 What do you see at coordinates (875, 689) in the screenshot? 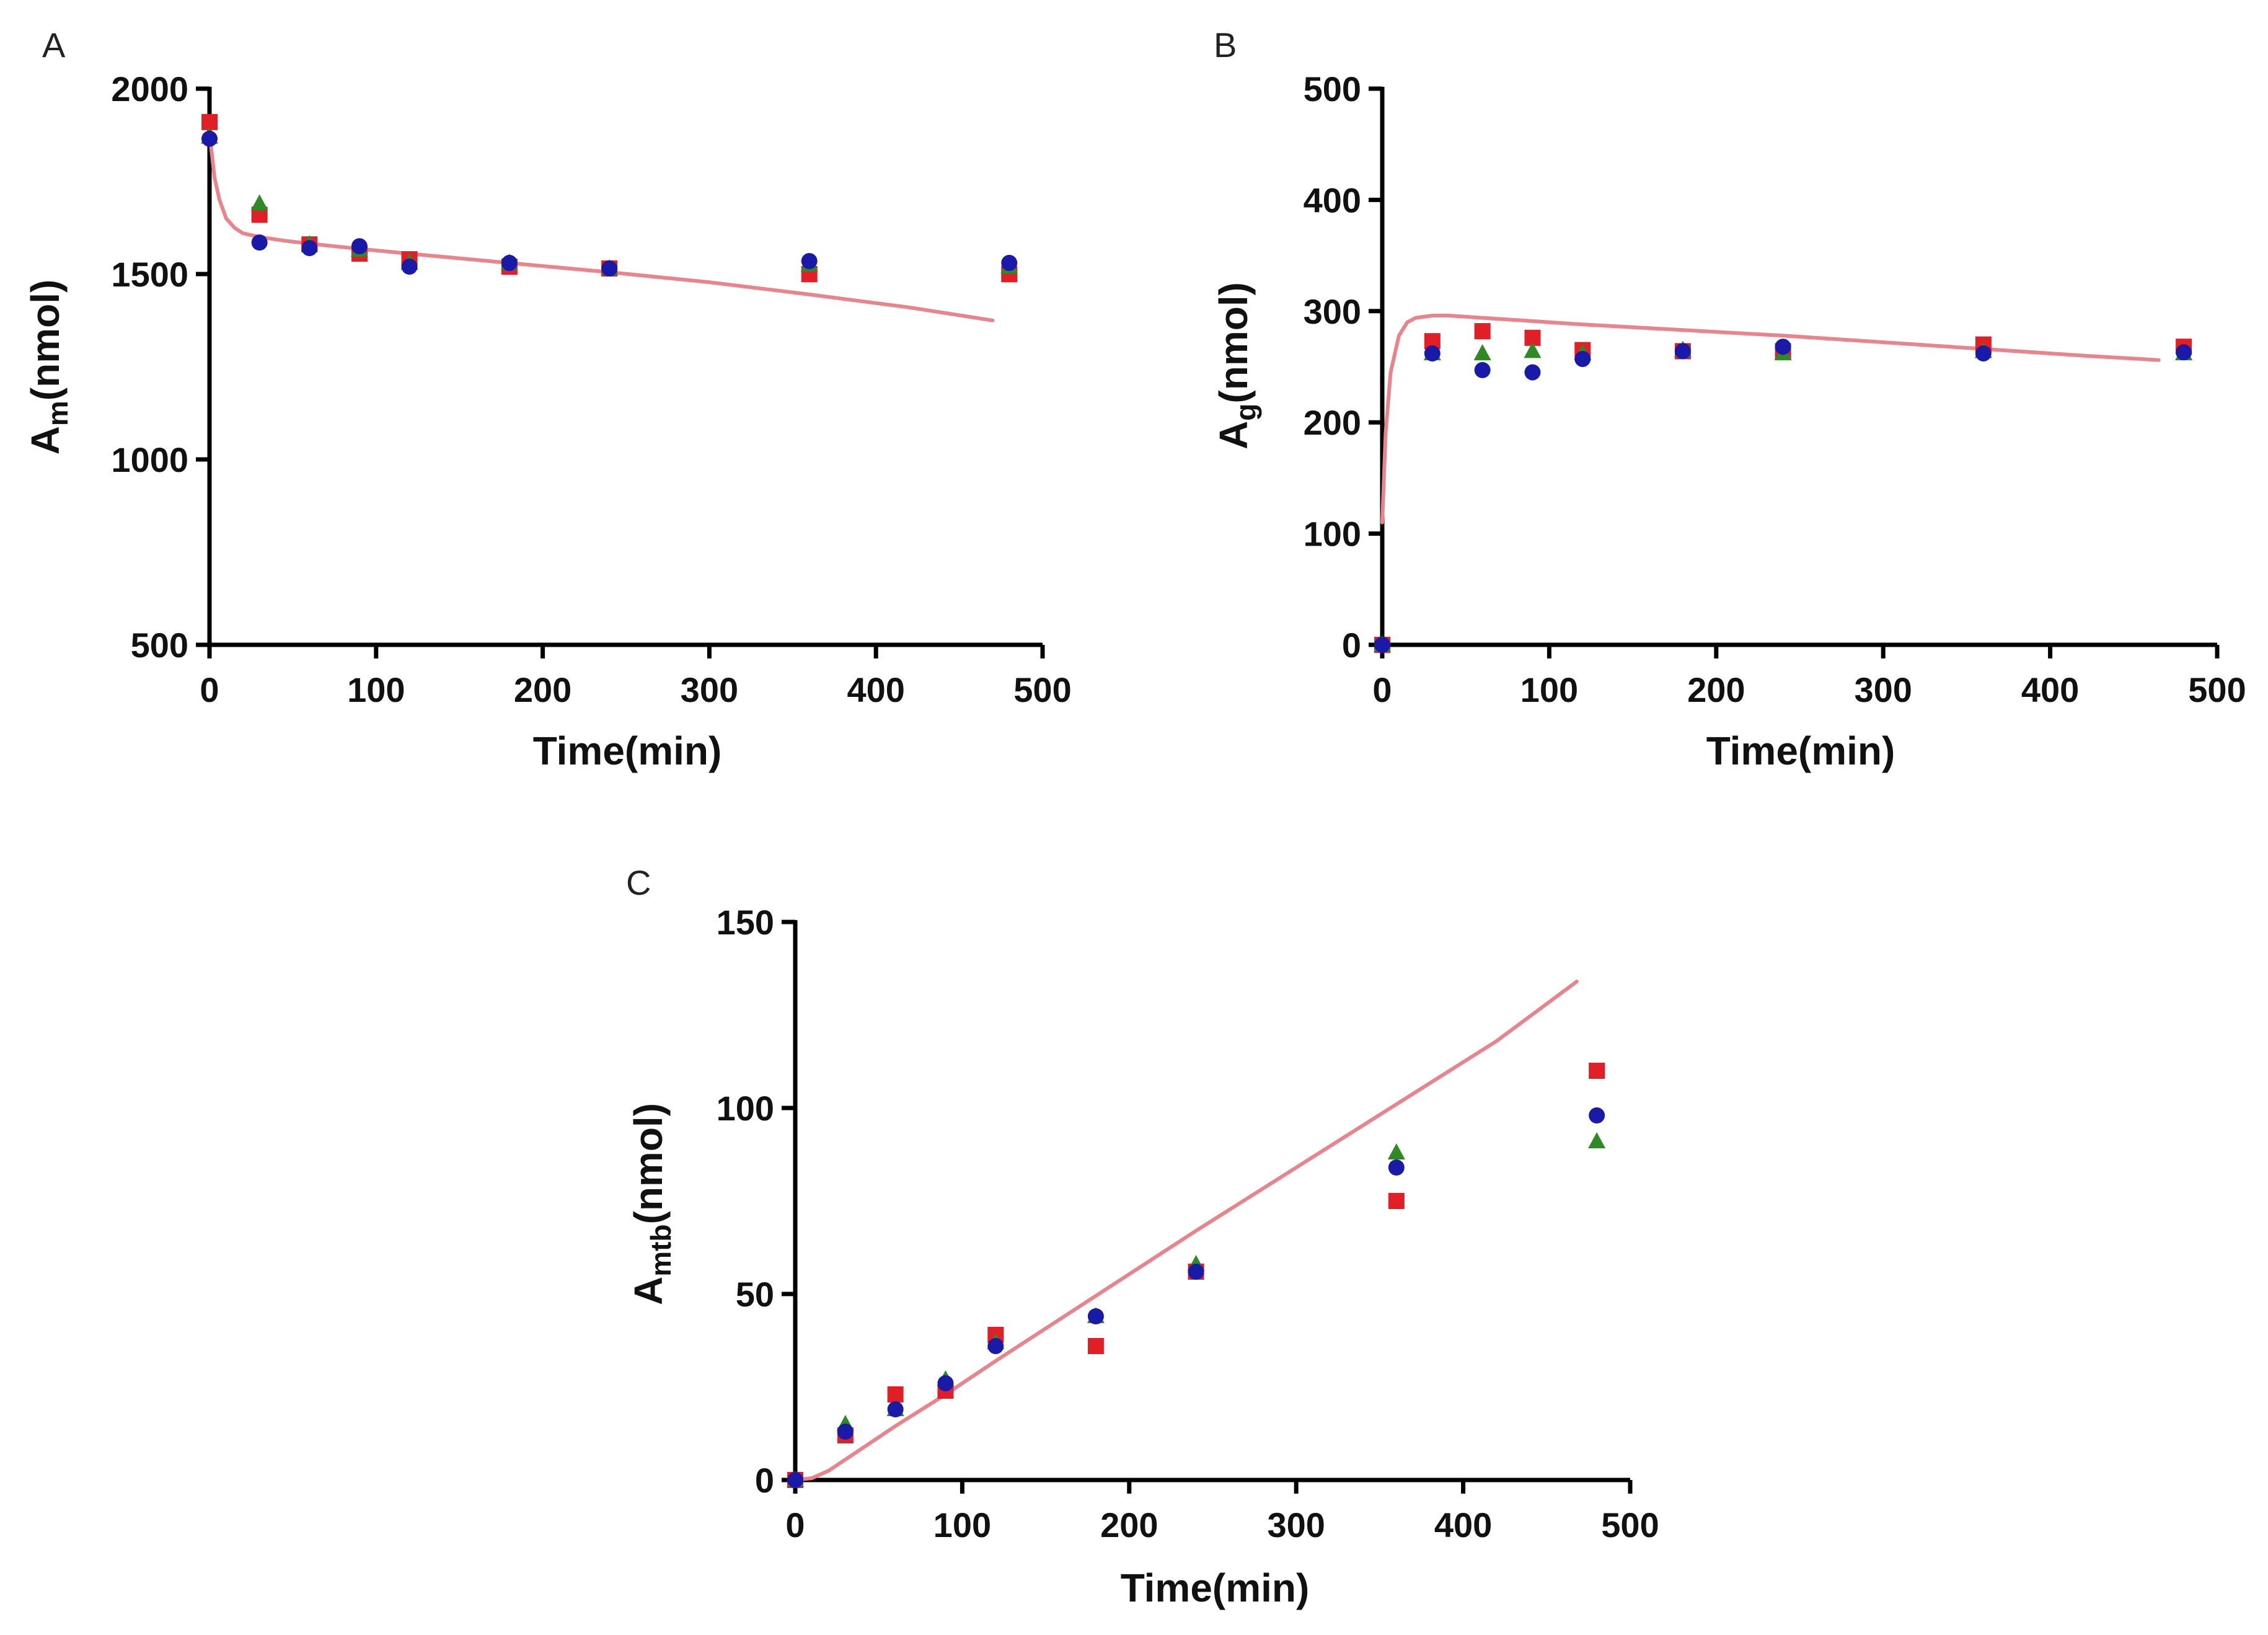
I see `panel-a-x-tick-label: 400` at bounding box center [875, 689].